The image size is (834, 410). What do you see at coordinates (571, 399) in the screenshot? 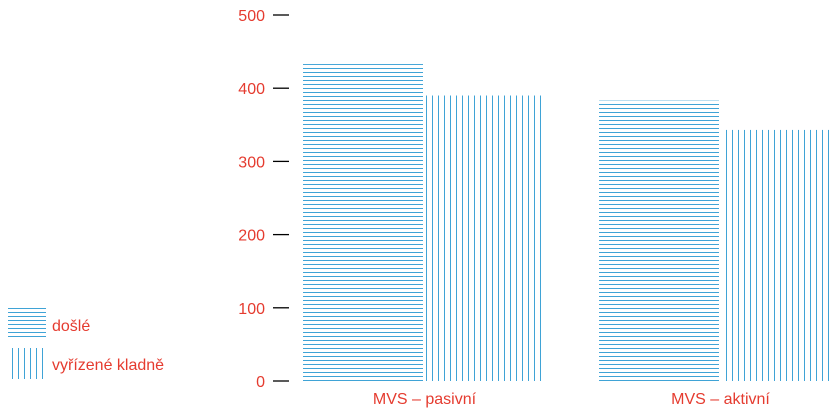
I see `x-axis-labels: MVS – pasivní MVS – aktivní` at bounding box center [571, 399].